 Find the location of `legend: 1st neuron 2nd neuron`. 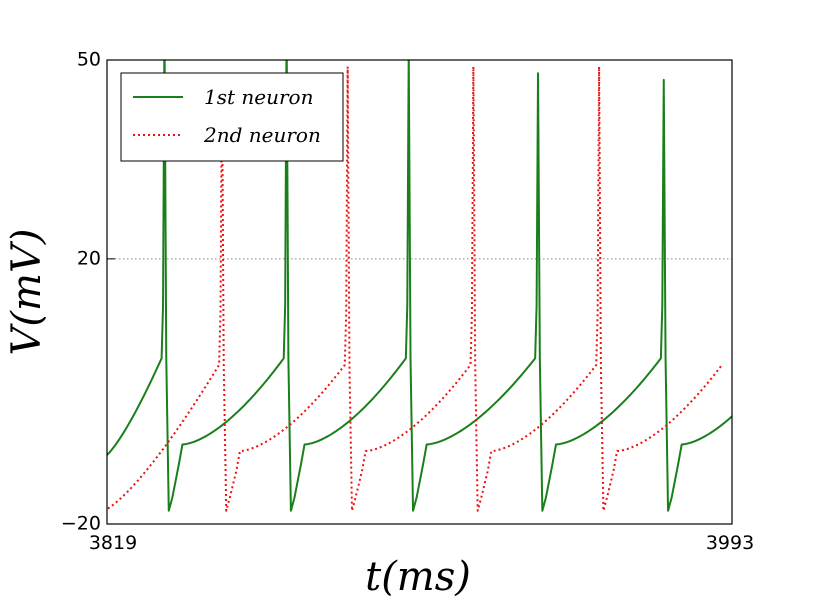

legend: 1st neuron 2nd neuron is located at coordinates (232, 117).